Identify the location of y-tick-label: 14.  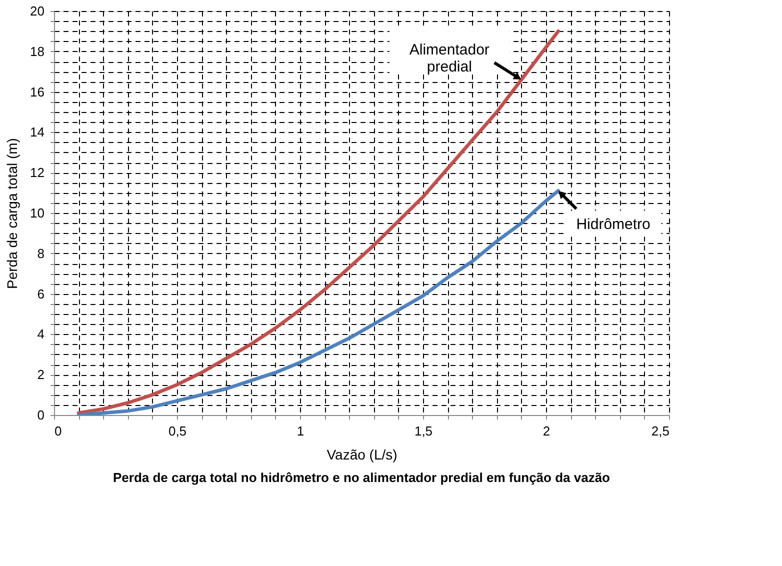
(37, 132).